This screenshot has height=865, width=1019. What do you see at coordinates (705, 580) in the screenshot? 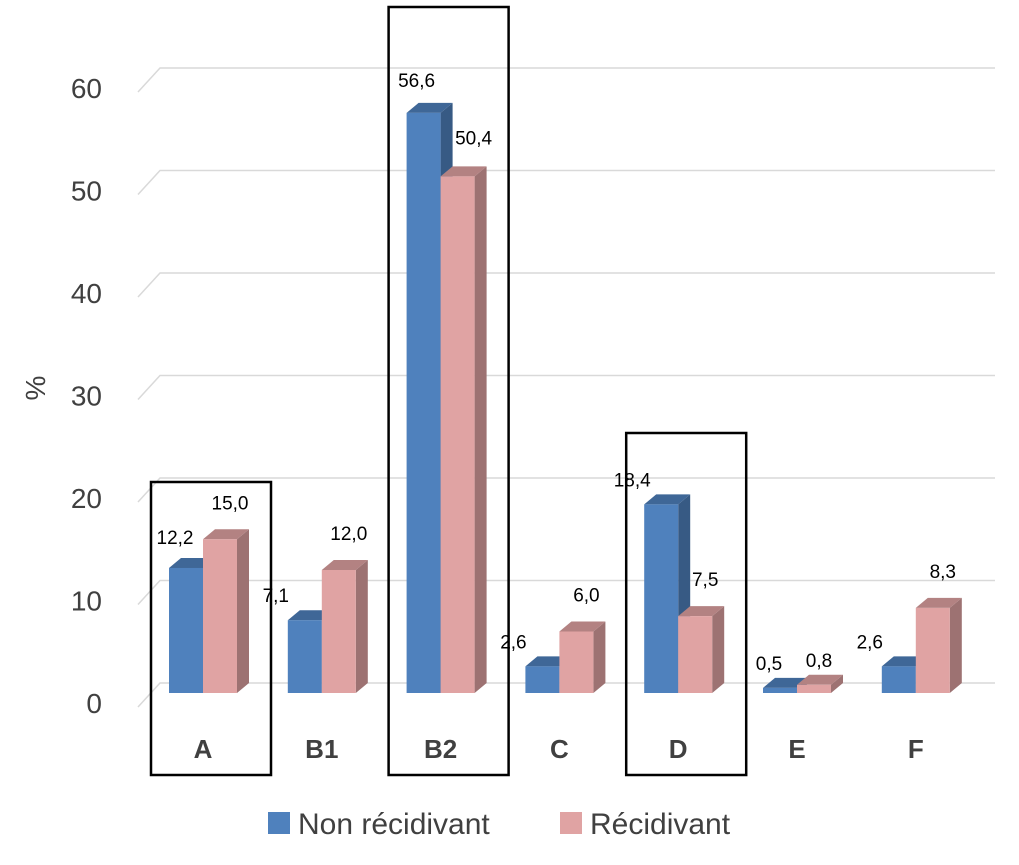
I see `data-label: 7,5` at bounding box center [705, 580].